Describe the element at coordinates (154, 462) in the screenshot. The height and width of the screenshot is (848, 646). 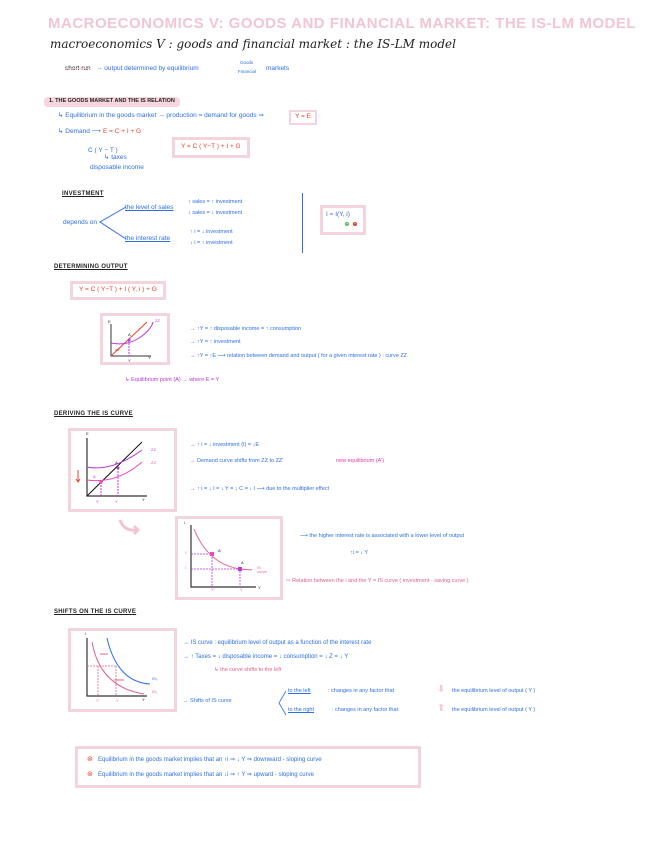
I see `chart1-zz2-label: ZZ'` at that location.